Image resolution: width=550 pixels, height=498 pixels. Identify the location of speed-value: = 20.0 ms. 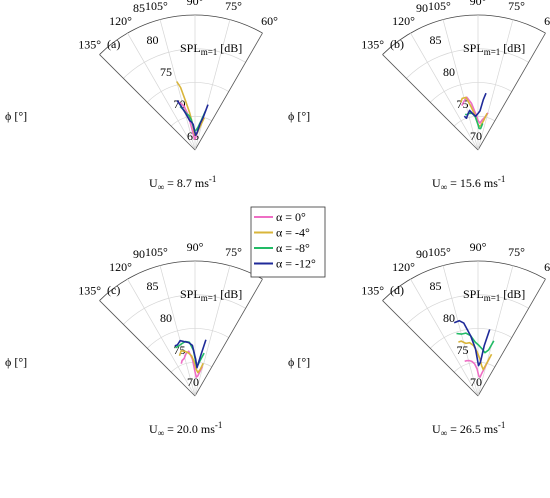
(189, 429).